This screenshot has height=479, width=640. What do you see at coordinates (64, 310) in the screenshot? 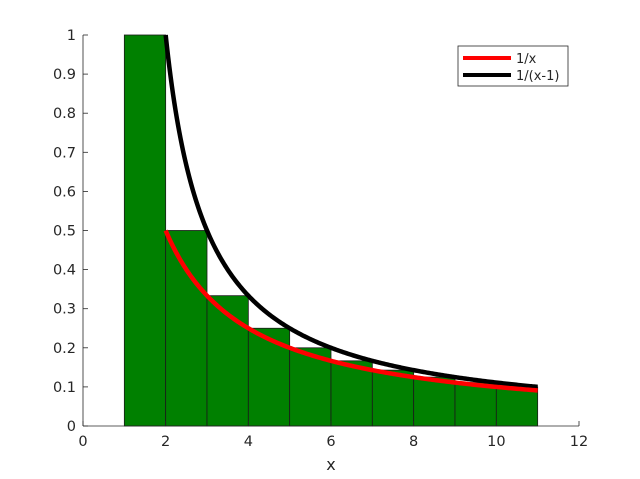
I see `y-tick-label: 0.3` at bounding box center [64, 310].